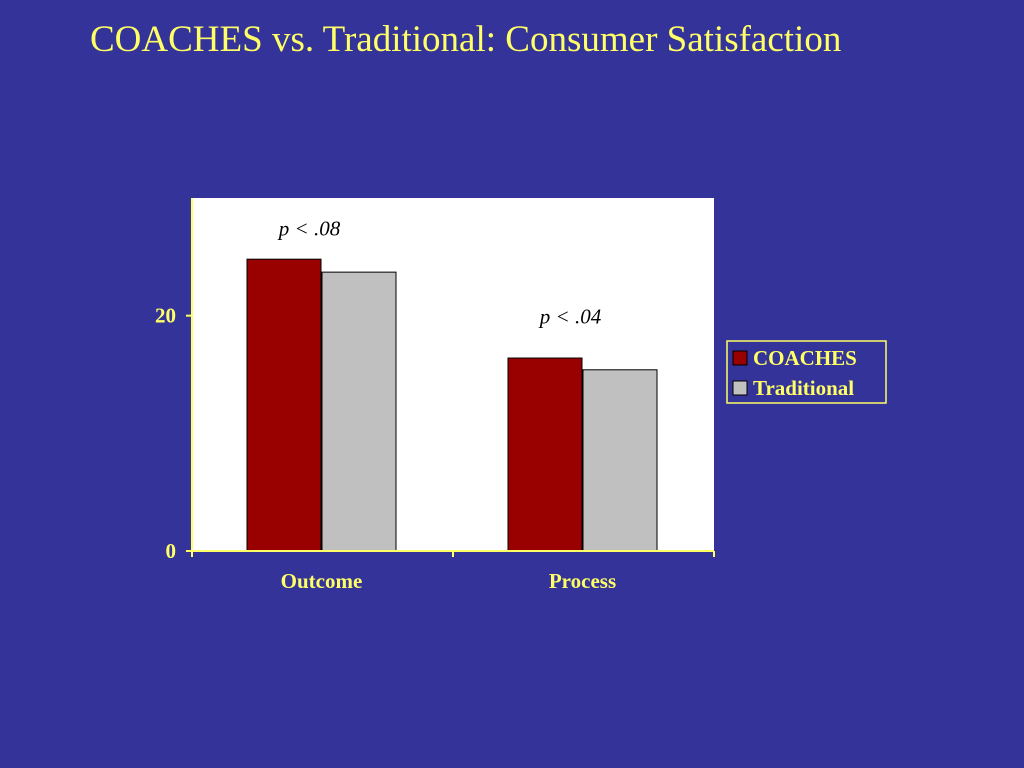 The height and width of the screenshot is (768, 1024). I want to click on x-category-label: Process, so click(582, 581).